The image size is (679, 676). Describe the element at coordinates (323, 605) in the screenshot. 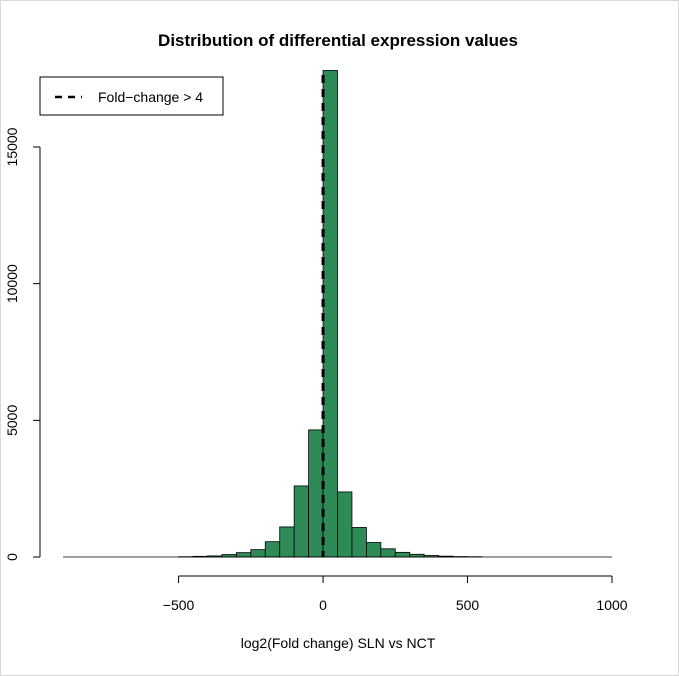

I see `x-tick-label: 0` at that location.